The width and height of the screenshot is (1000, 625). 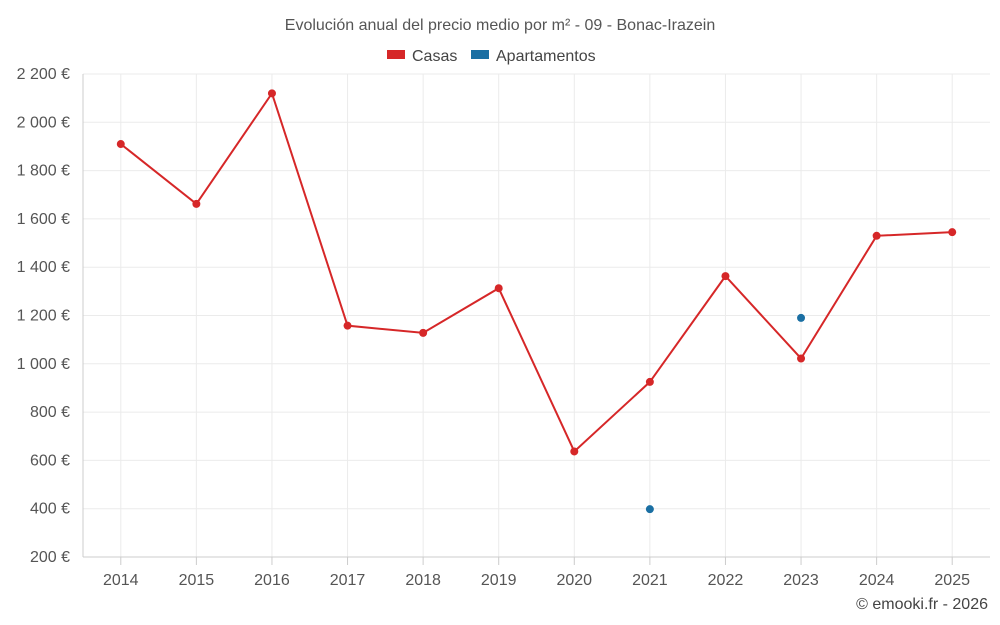 What do you see at coordinates (271, 93) in the screenshot?
I see `data-point-casas-2016` at bounding box center [271, 93].